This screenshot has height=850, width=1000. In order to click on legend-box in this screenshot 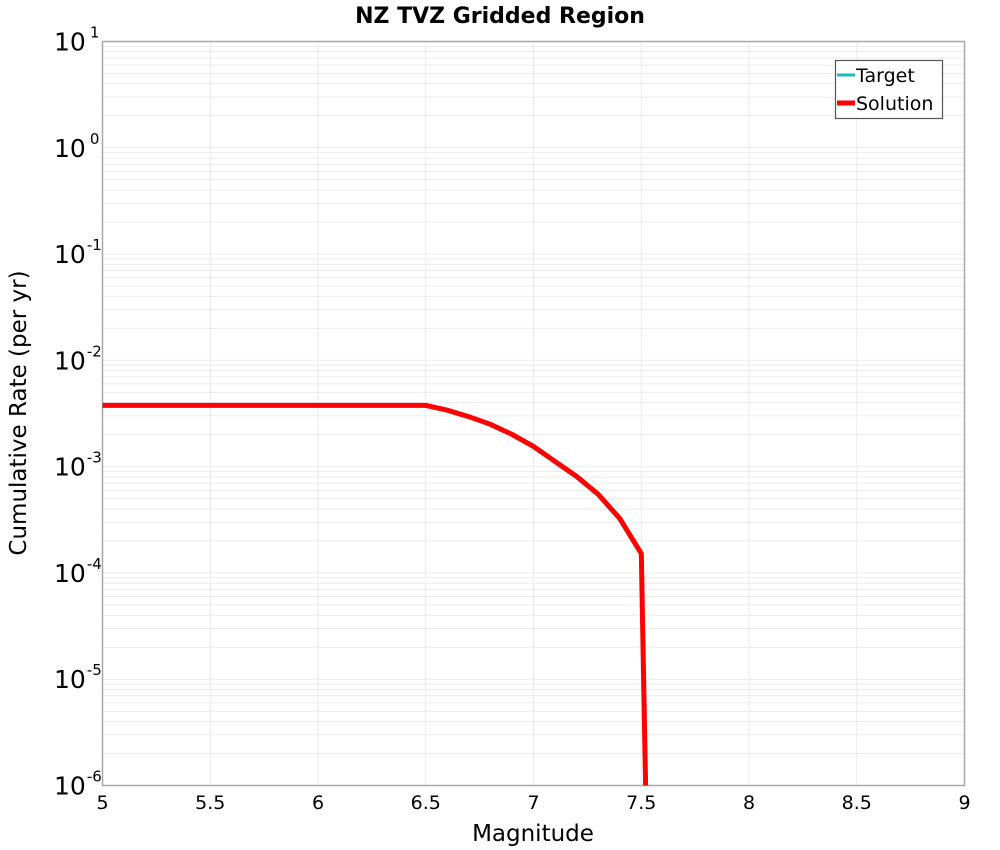, I will do `click(889, 89)`.